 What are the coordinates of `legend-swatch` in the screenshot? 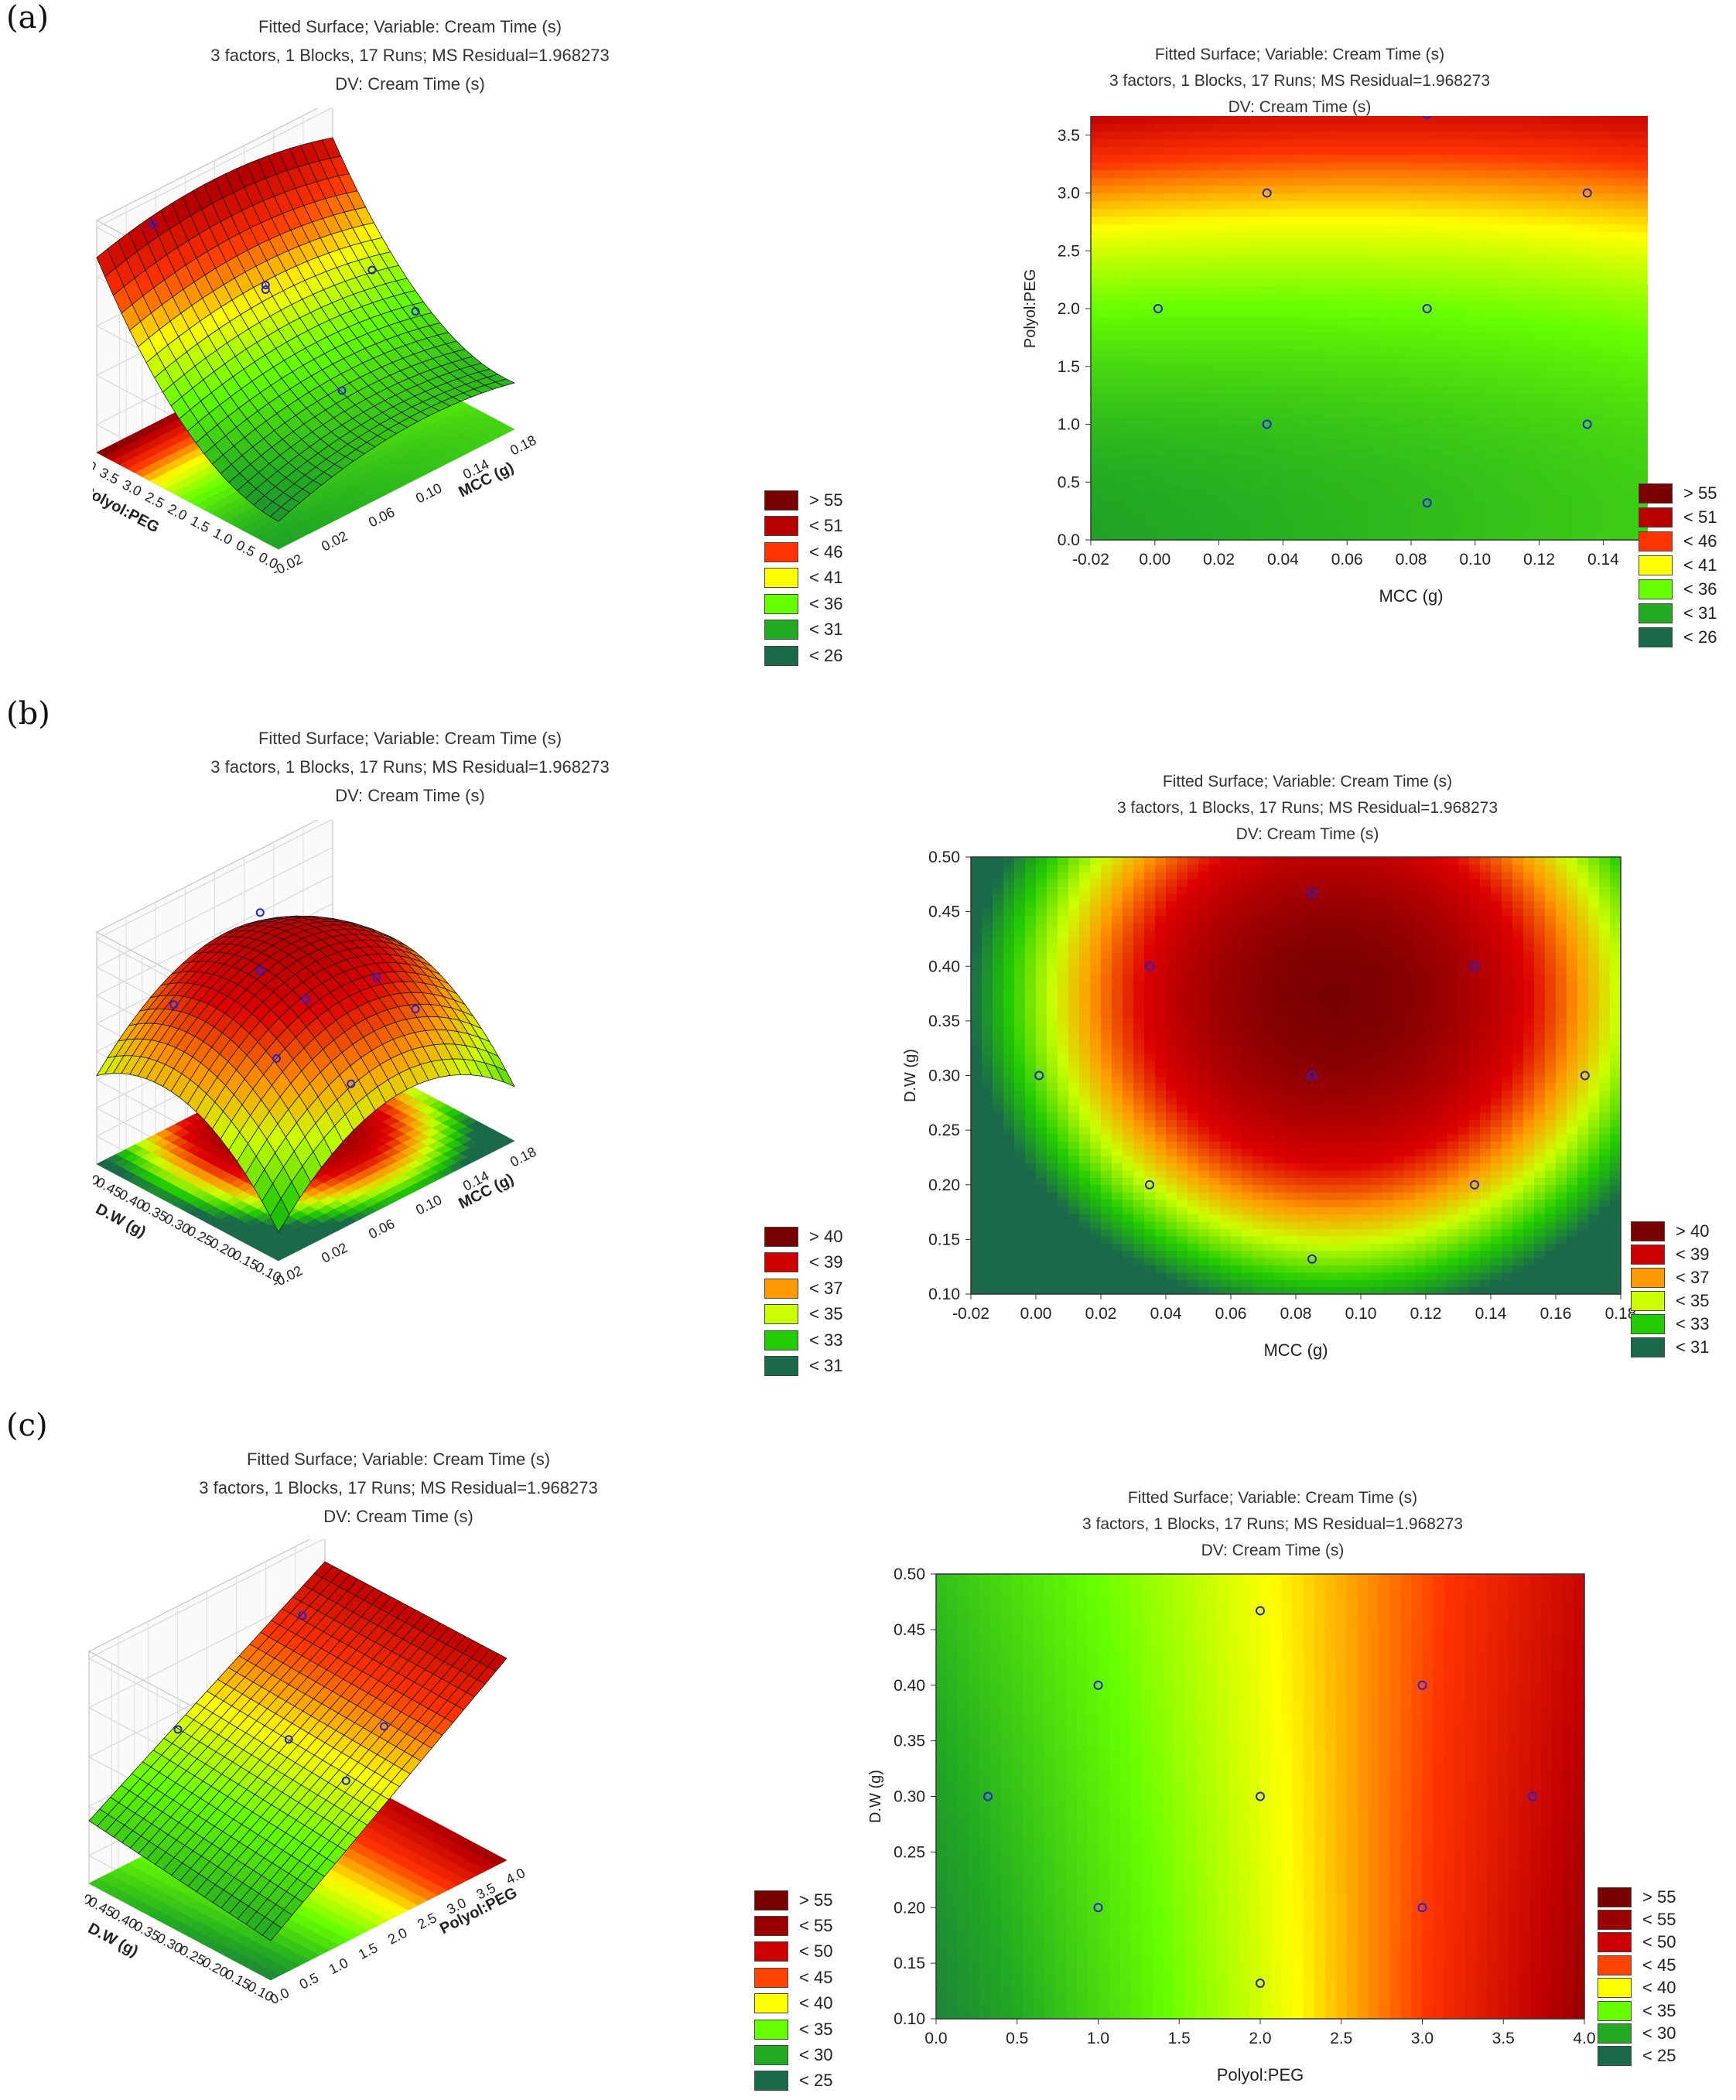 It's located at (781, 527).